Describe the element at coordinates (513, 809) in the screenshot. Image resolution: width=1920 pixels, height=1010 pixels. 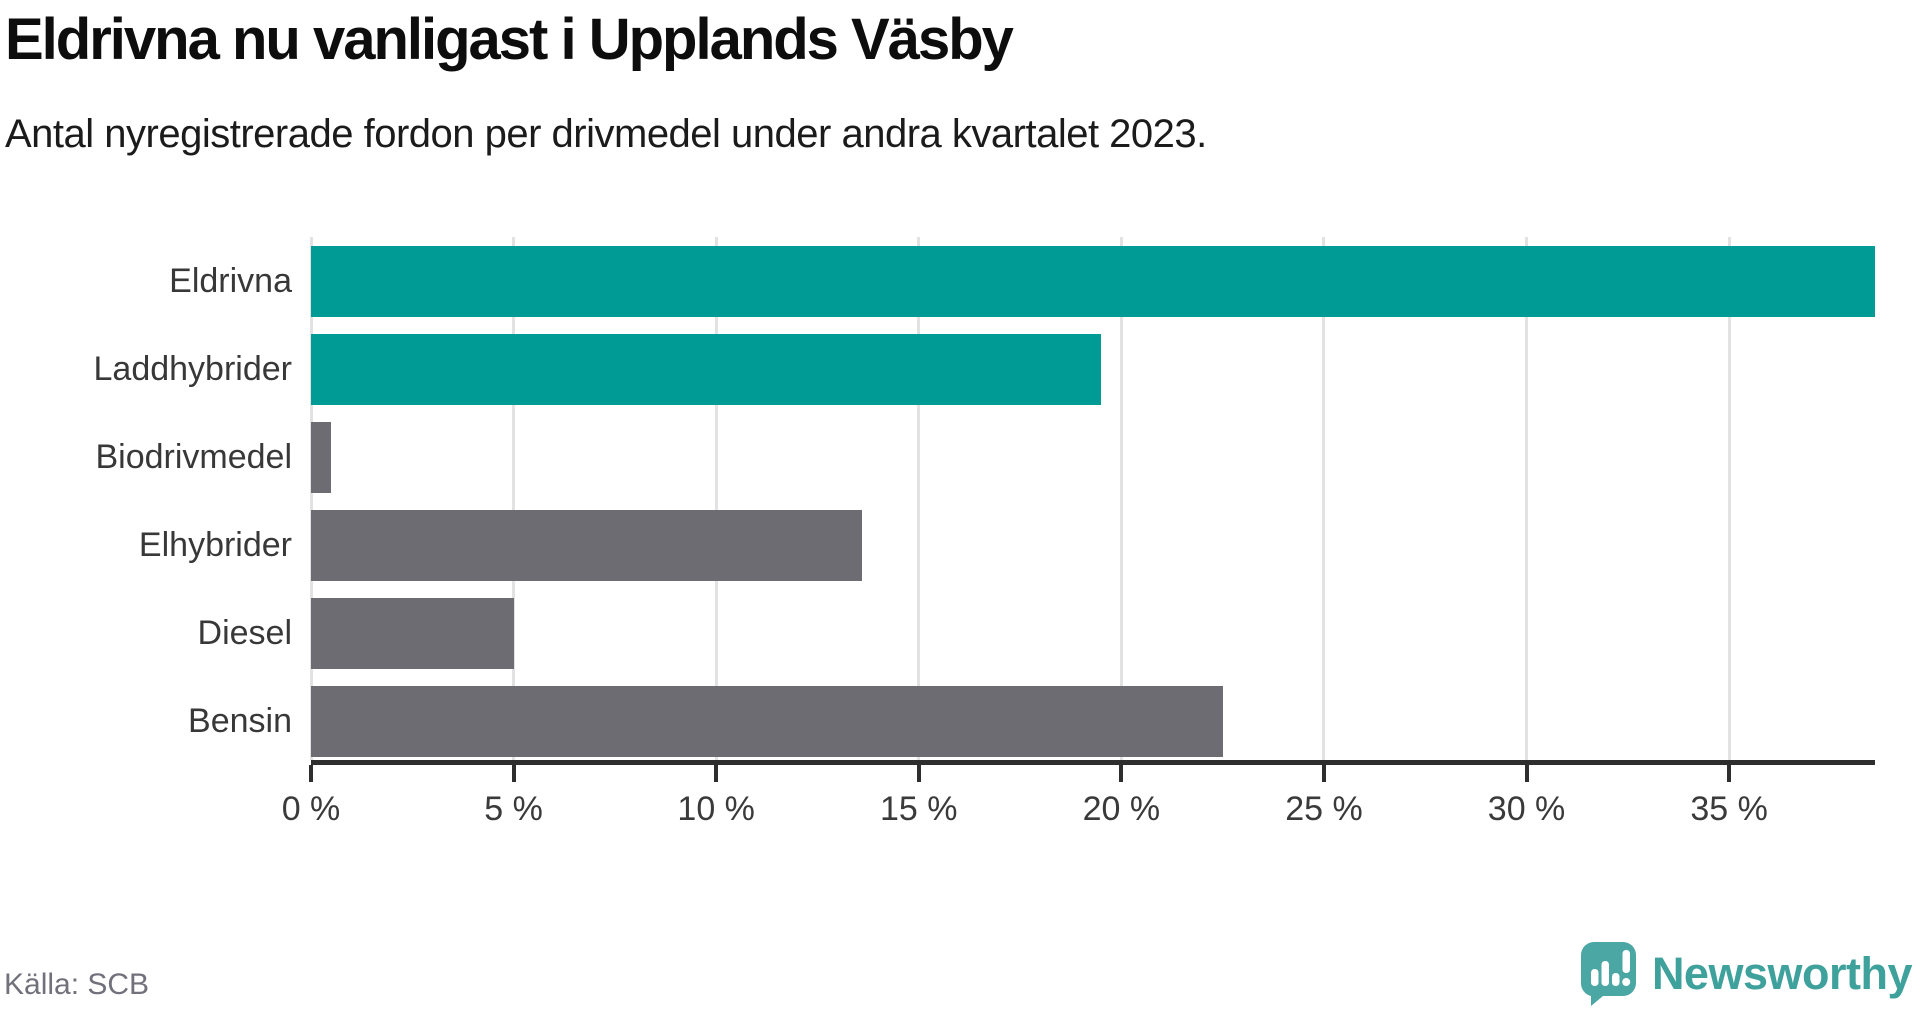
I see `x-tick-label-5: 5 %` at that location.